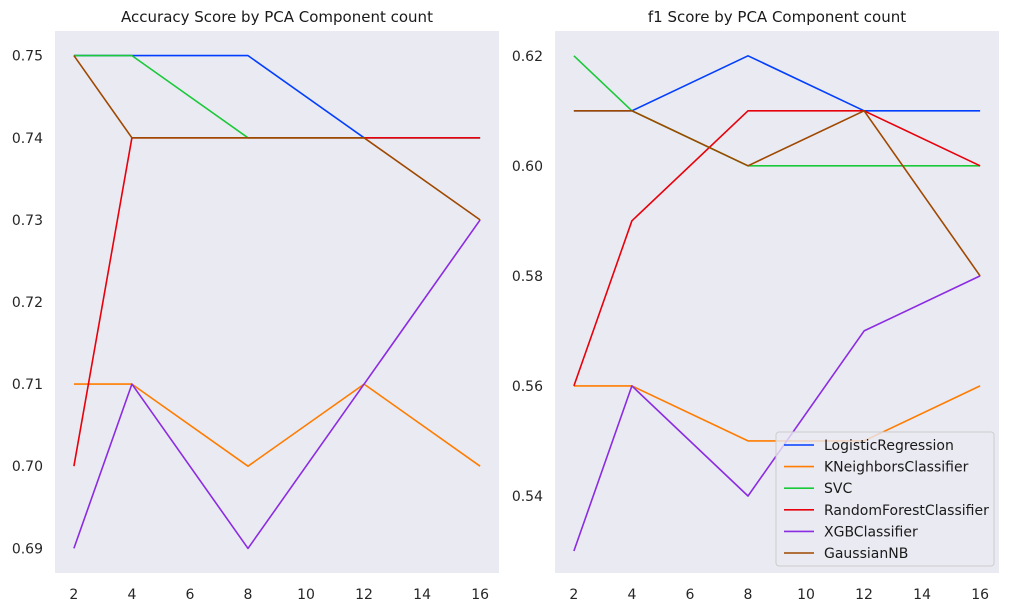  What do you see at coordinates (871, 532) in the screenshot?
I see `legend-label: XGBClassifier` at bounding box center [871, 532].